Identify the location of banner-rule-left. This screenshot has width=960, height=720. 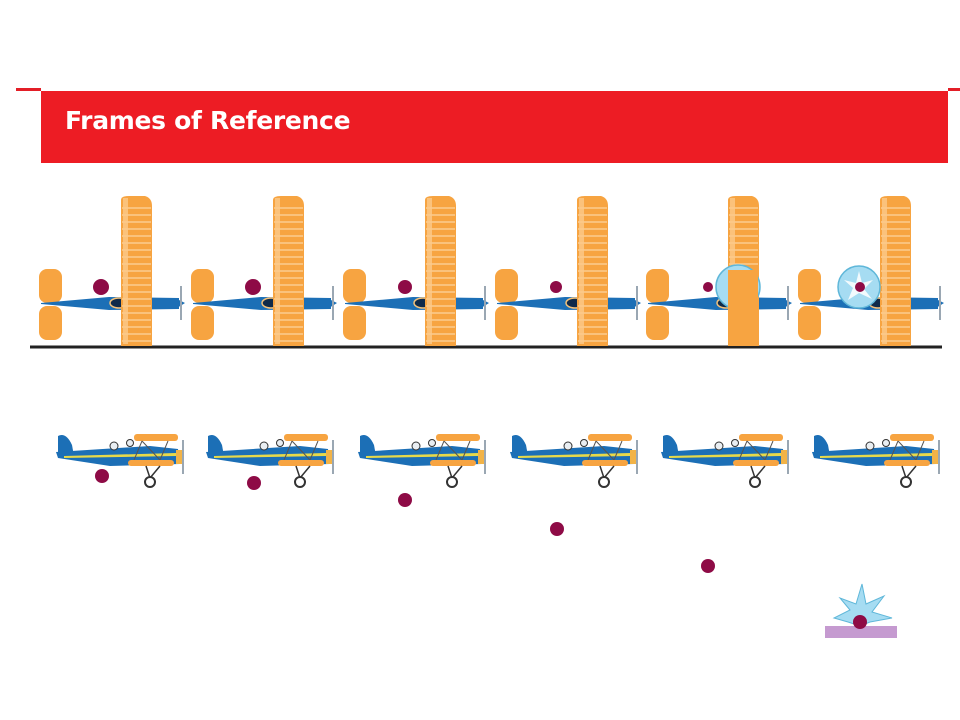
(28, 89).